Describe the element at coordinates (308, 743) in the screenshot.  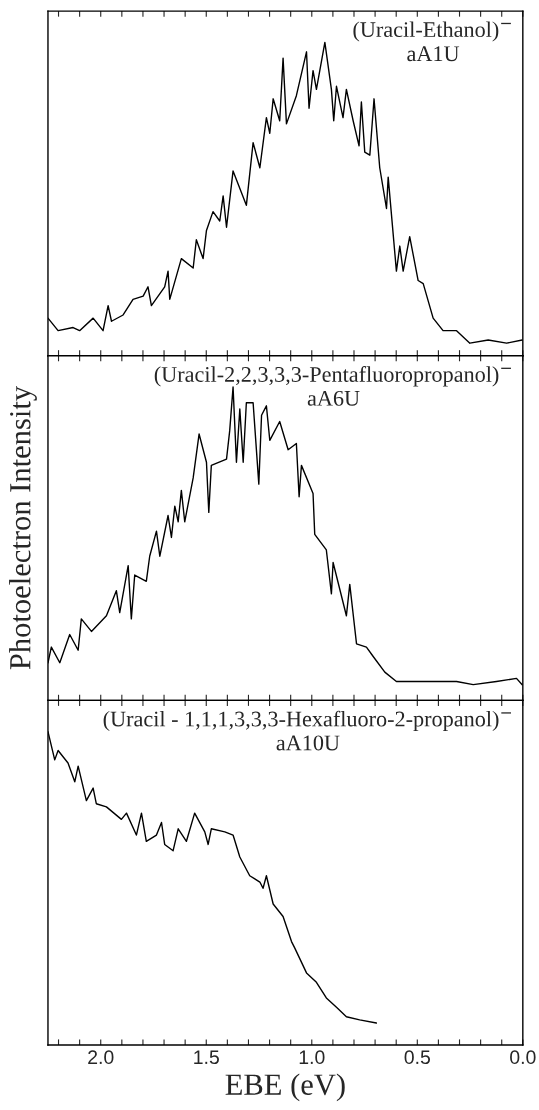
I see `annotation: aA10U` at that location.